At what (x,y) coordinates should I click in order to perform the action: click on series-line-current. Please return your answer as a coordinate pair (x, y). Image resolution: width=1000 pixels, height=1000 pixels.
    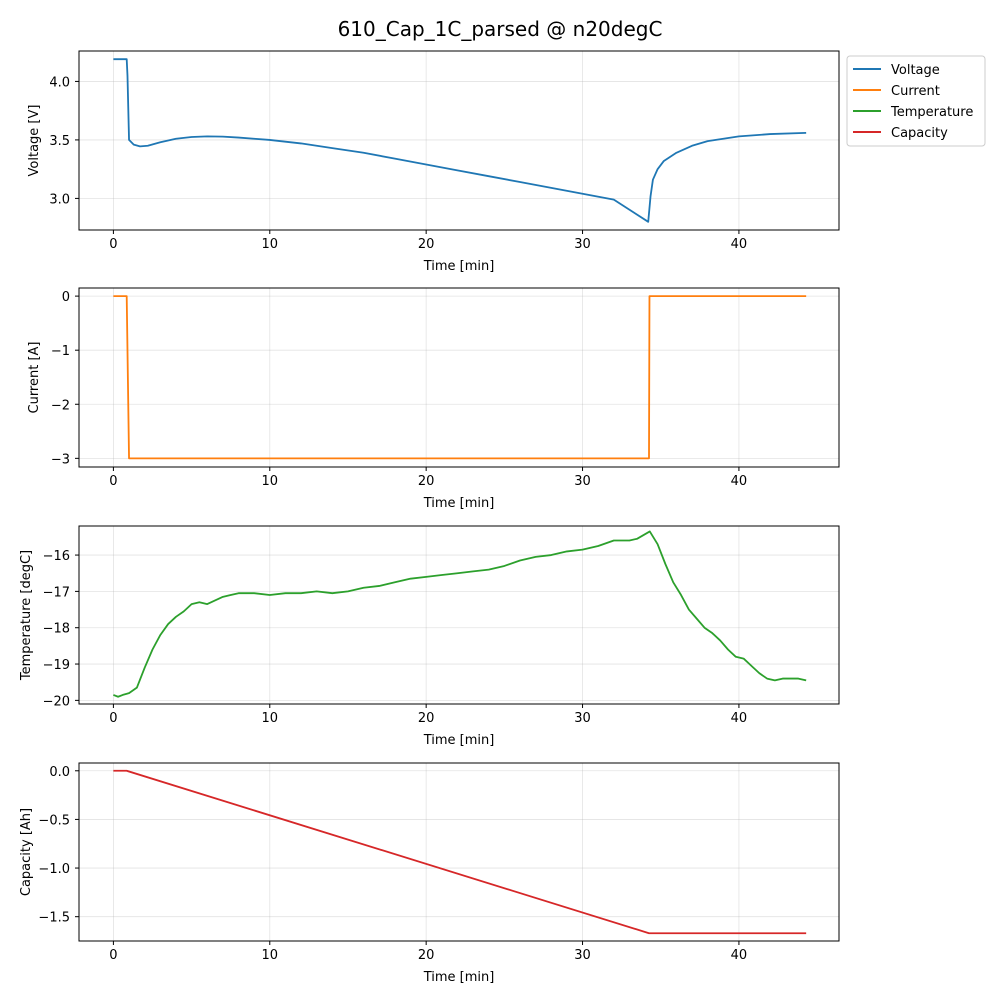
    Looking at the image, I should click on (460, 377).